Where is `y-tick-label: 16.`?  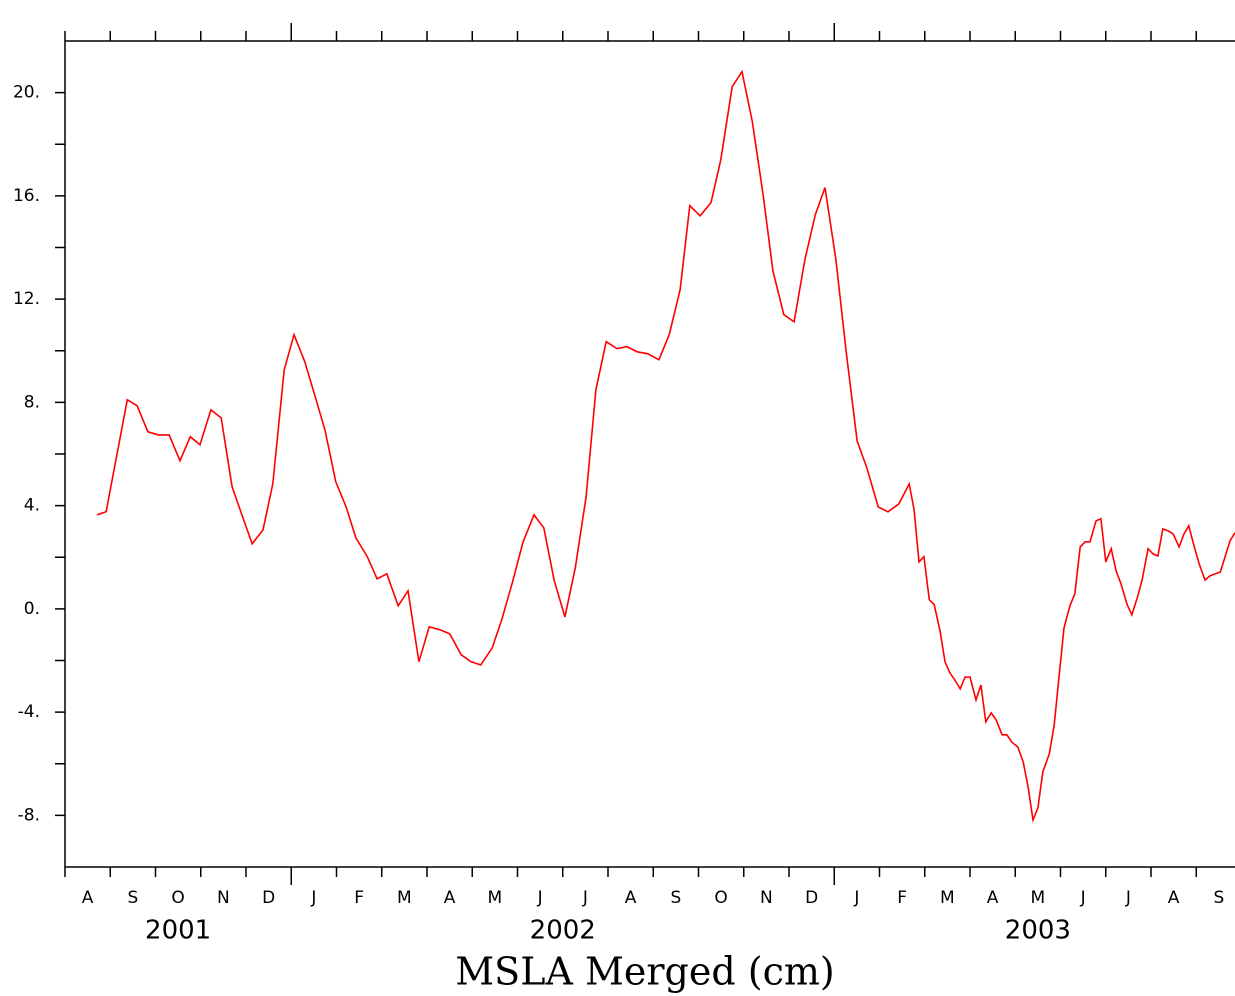
y-tick-label: 16. is located at coordinates (26, 196).